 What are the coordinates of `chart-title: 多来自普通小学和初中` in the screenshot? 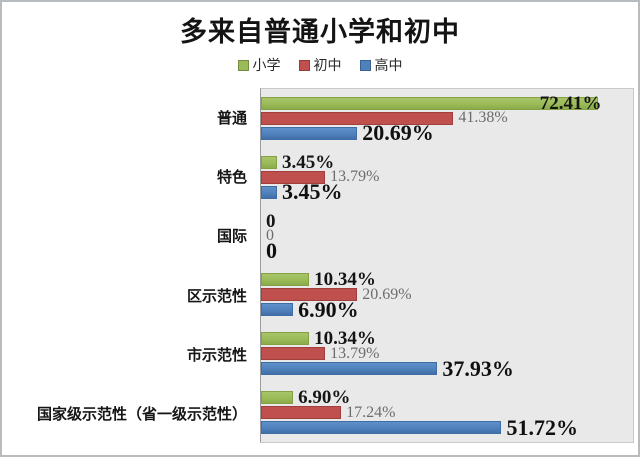 It's located at (320, 32).